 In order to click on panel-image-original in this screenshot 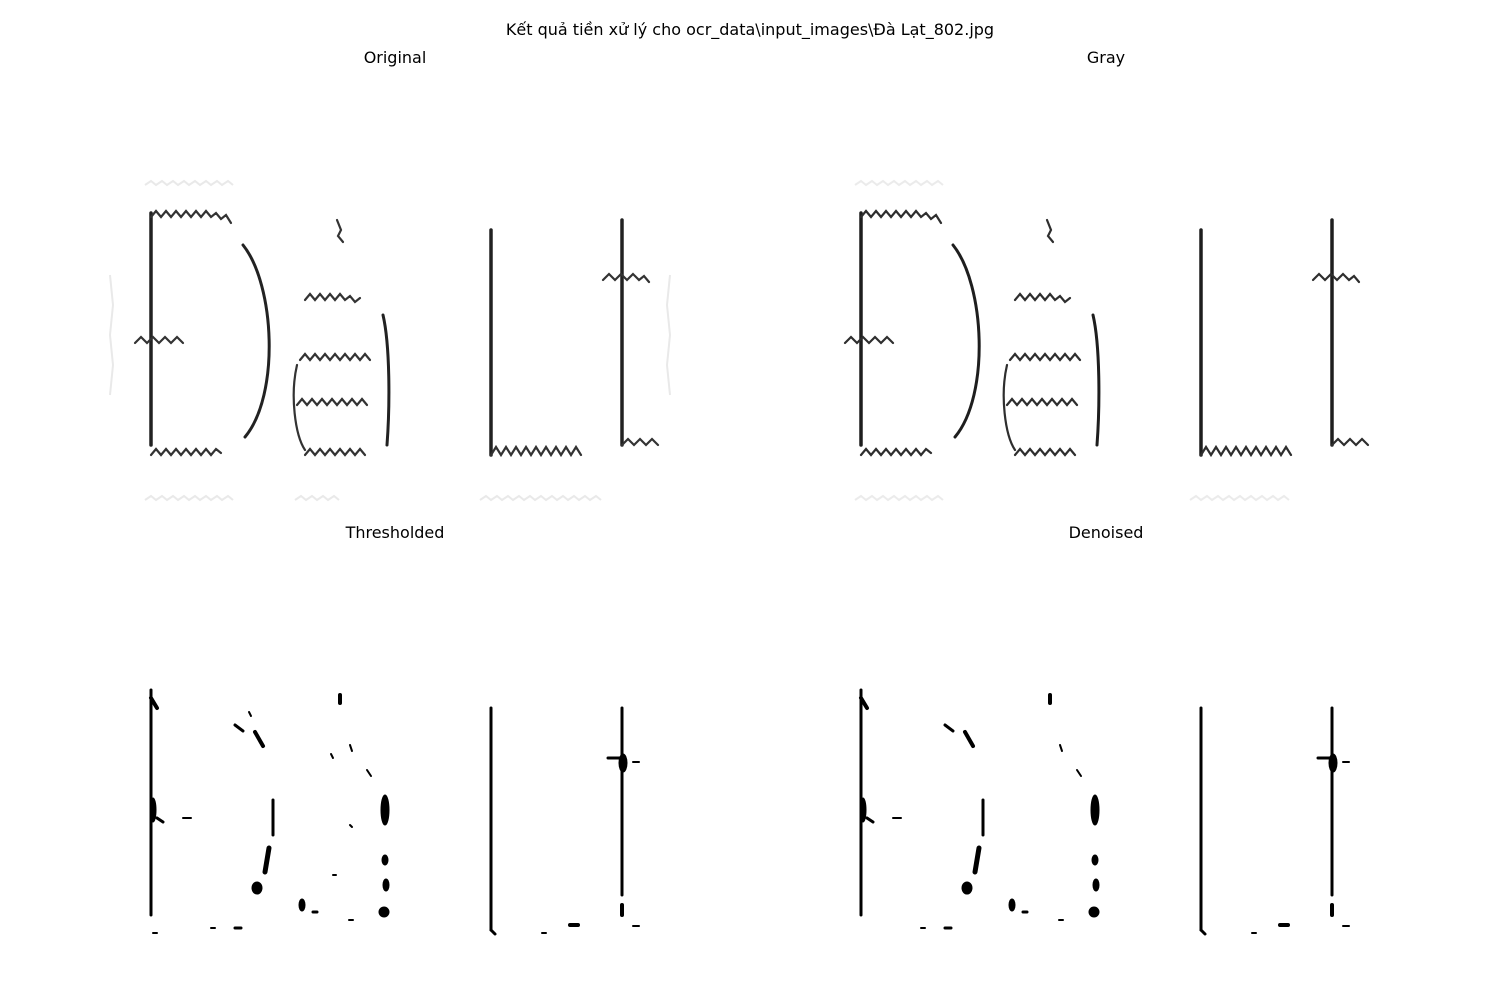, I will do `click(390, 345)`.